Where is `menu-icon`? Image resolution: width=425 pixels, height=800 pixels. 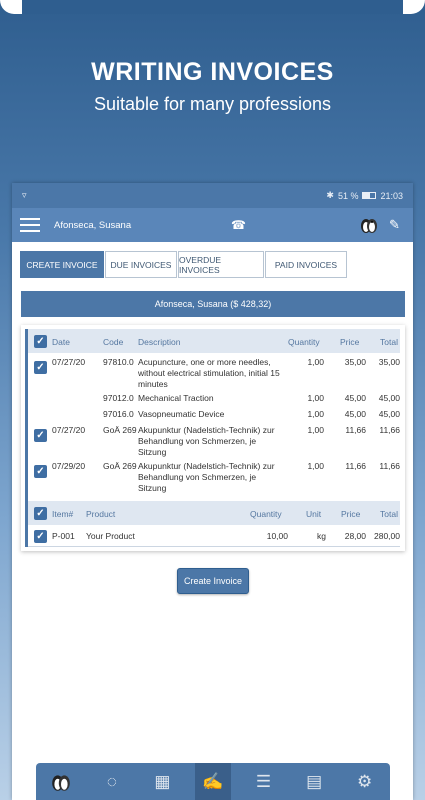
menu-icon is located at coordinates (30, 225).